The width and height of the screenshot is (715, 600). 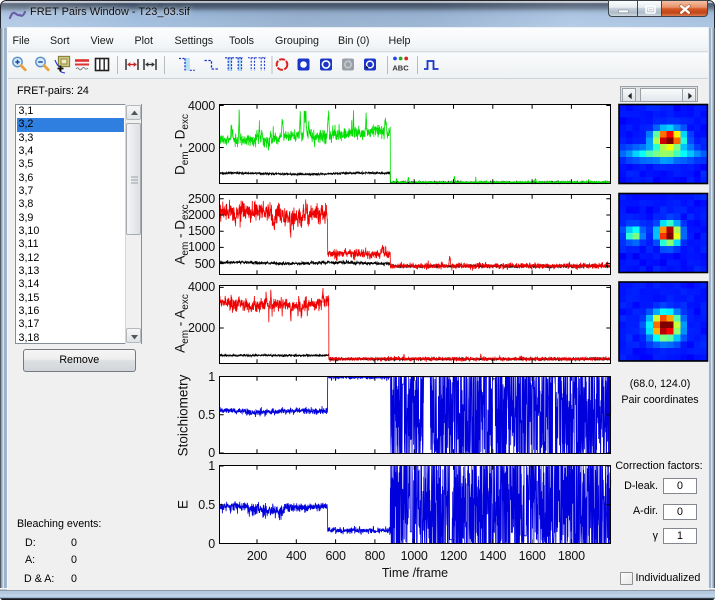 What do you see at coordinates (400, 68) in the screenshot?
I see `svg-text: ABC` at bounding box center [400, 68].